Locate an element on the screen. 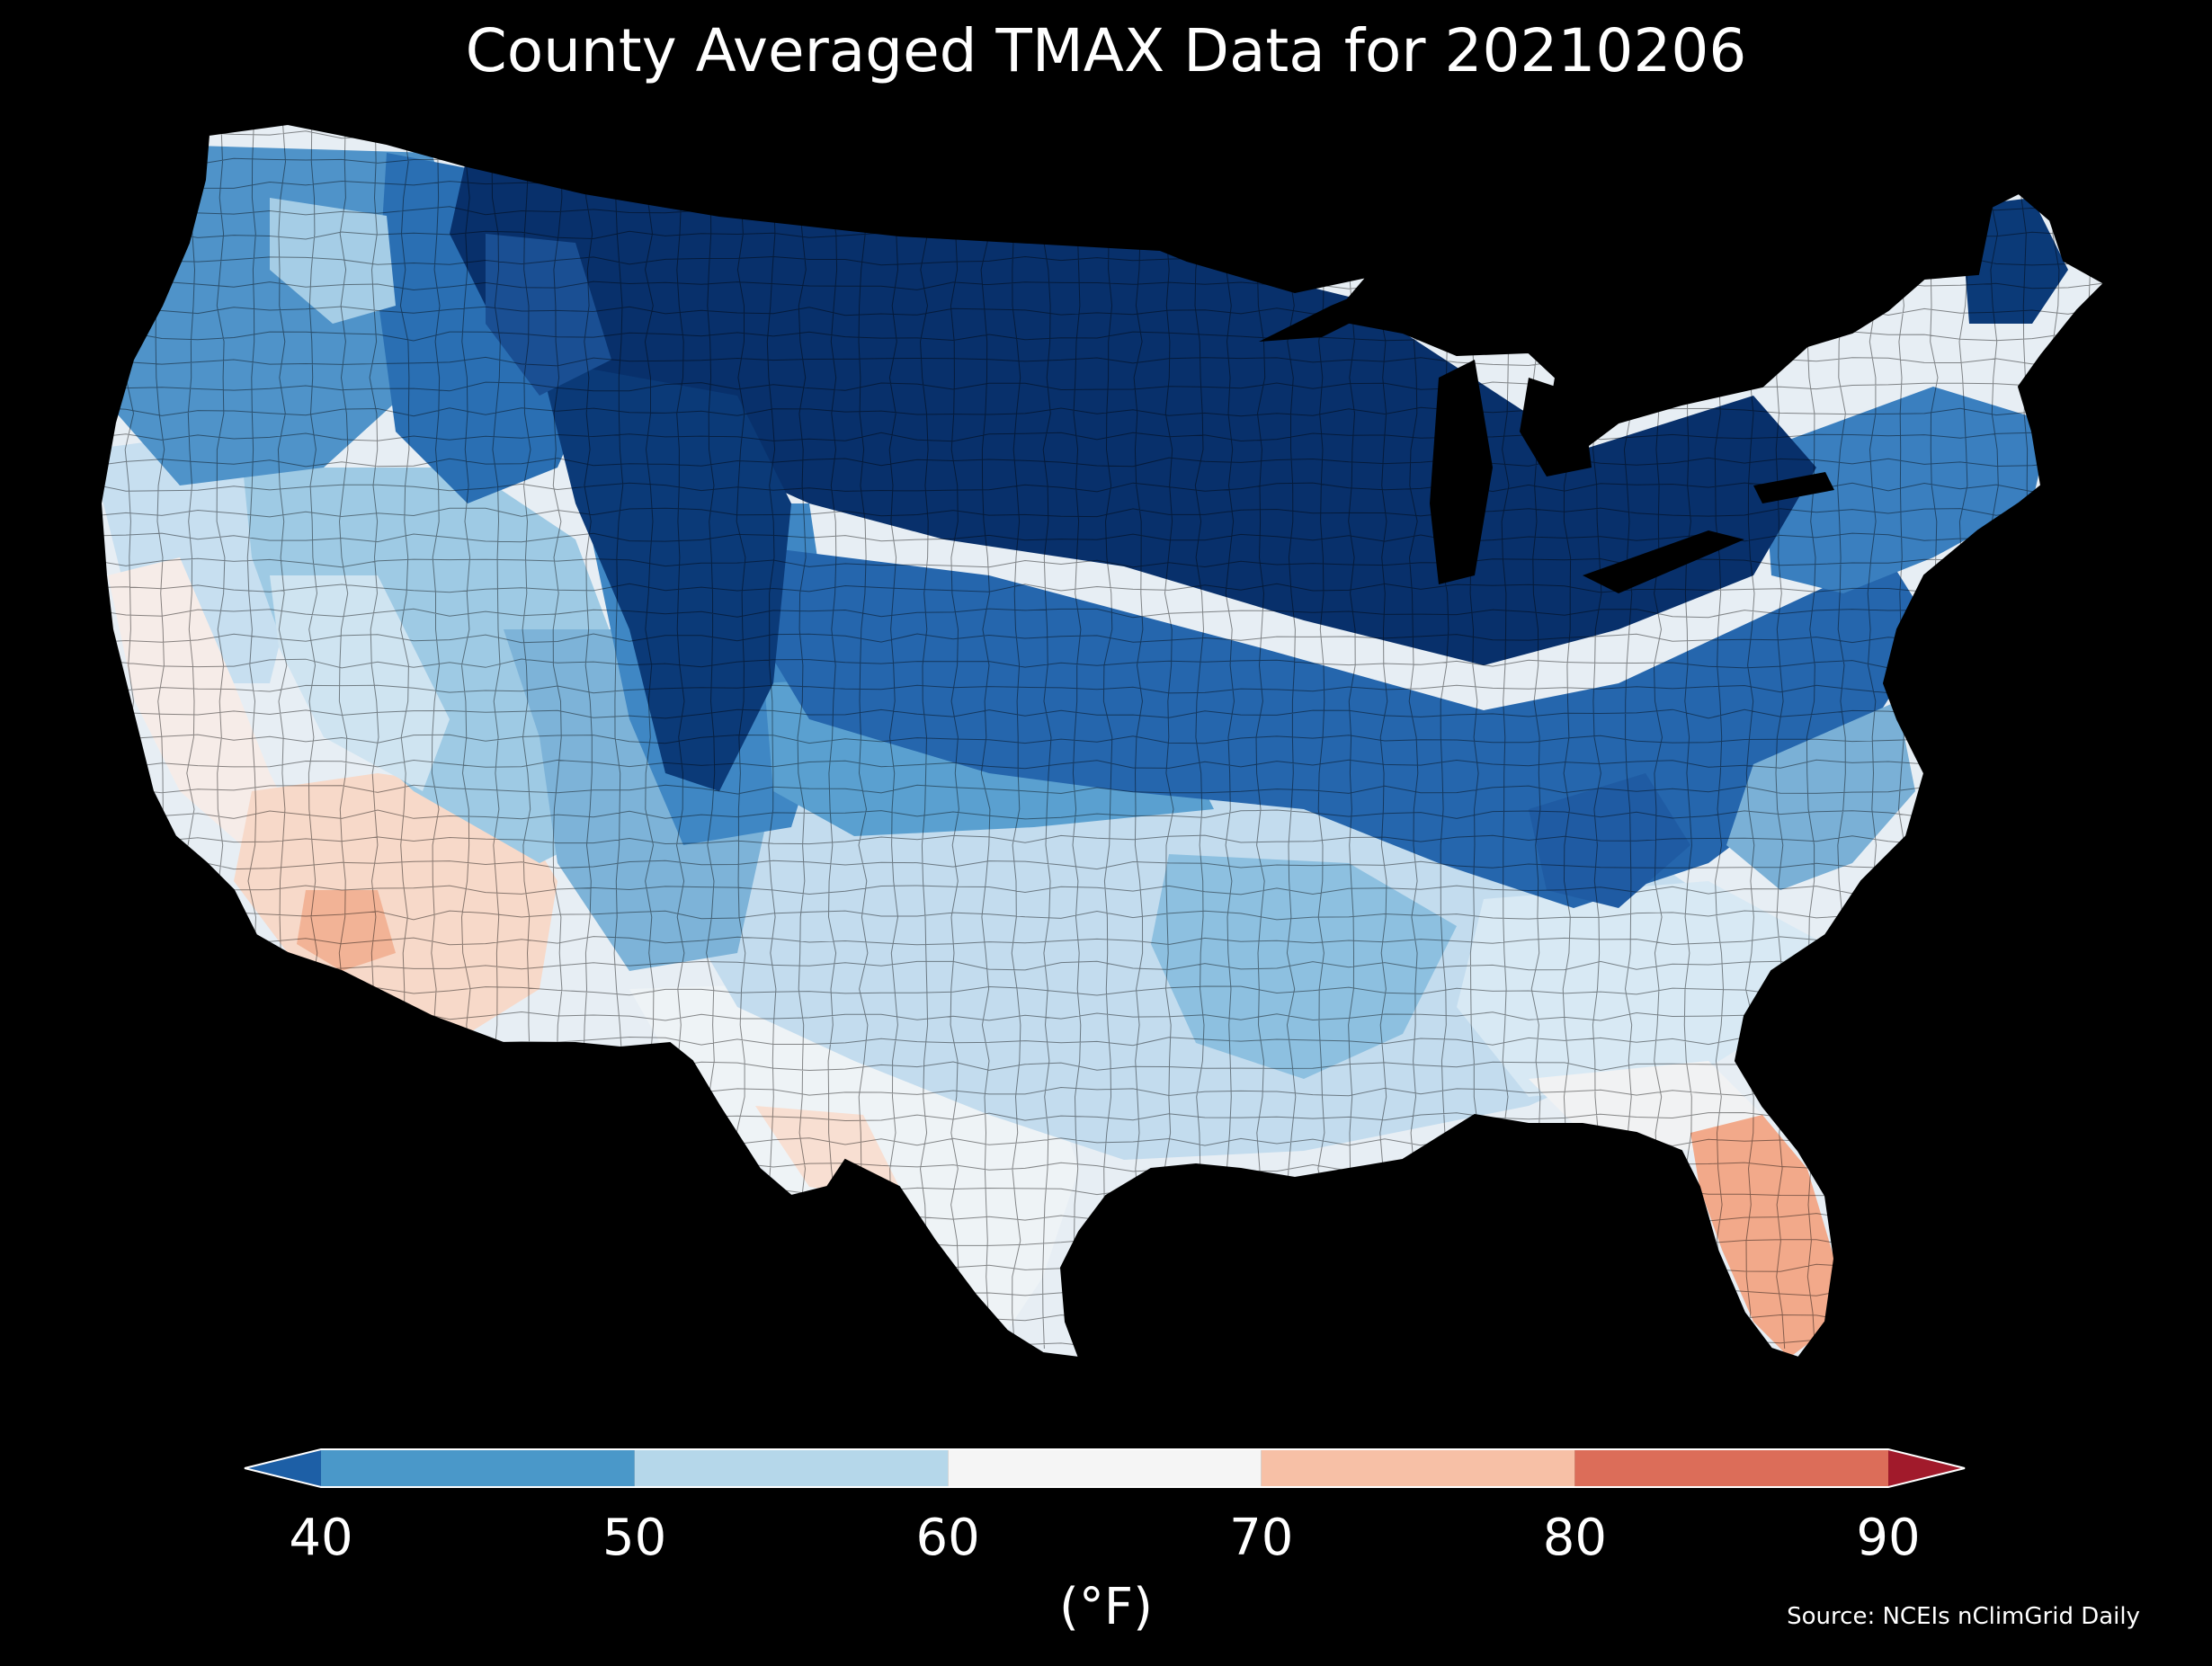 Image resolution: width=2212 pixels, height=1666 pixels. colorbar-tick-70: 70 is located at coordinates (1261, 1538).